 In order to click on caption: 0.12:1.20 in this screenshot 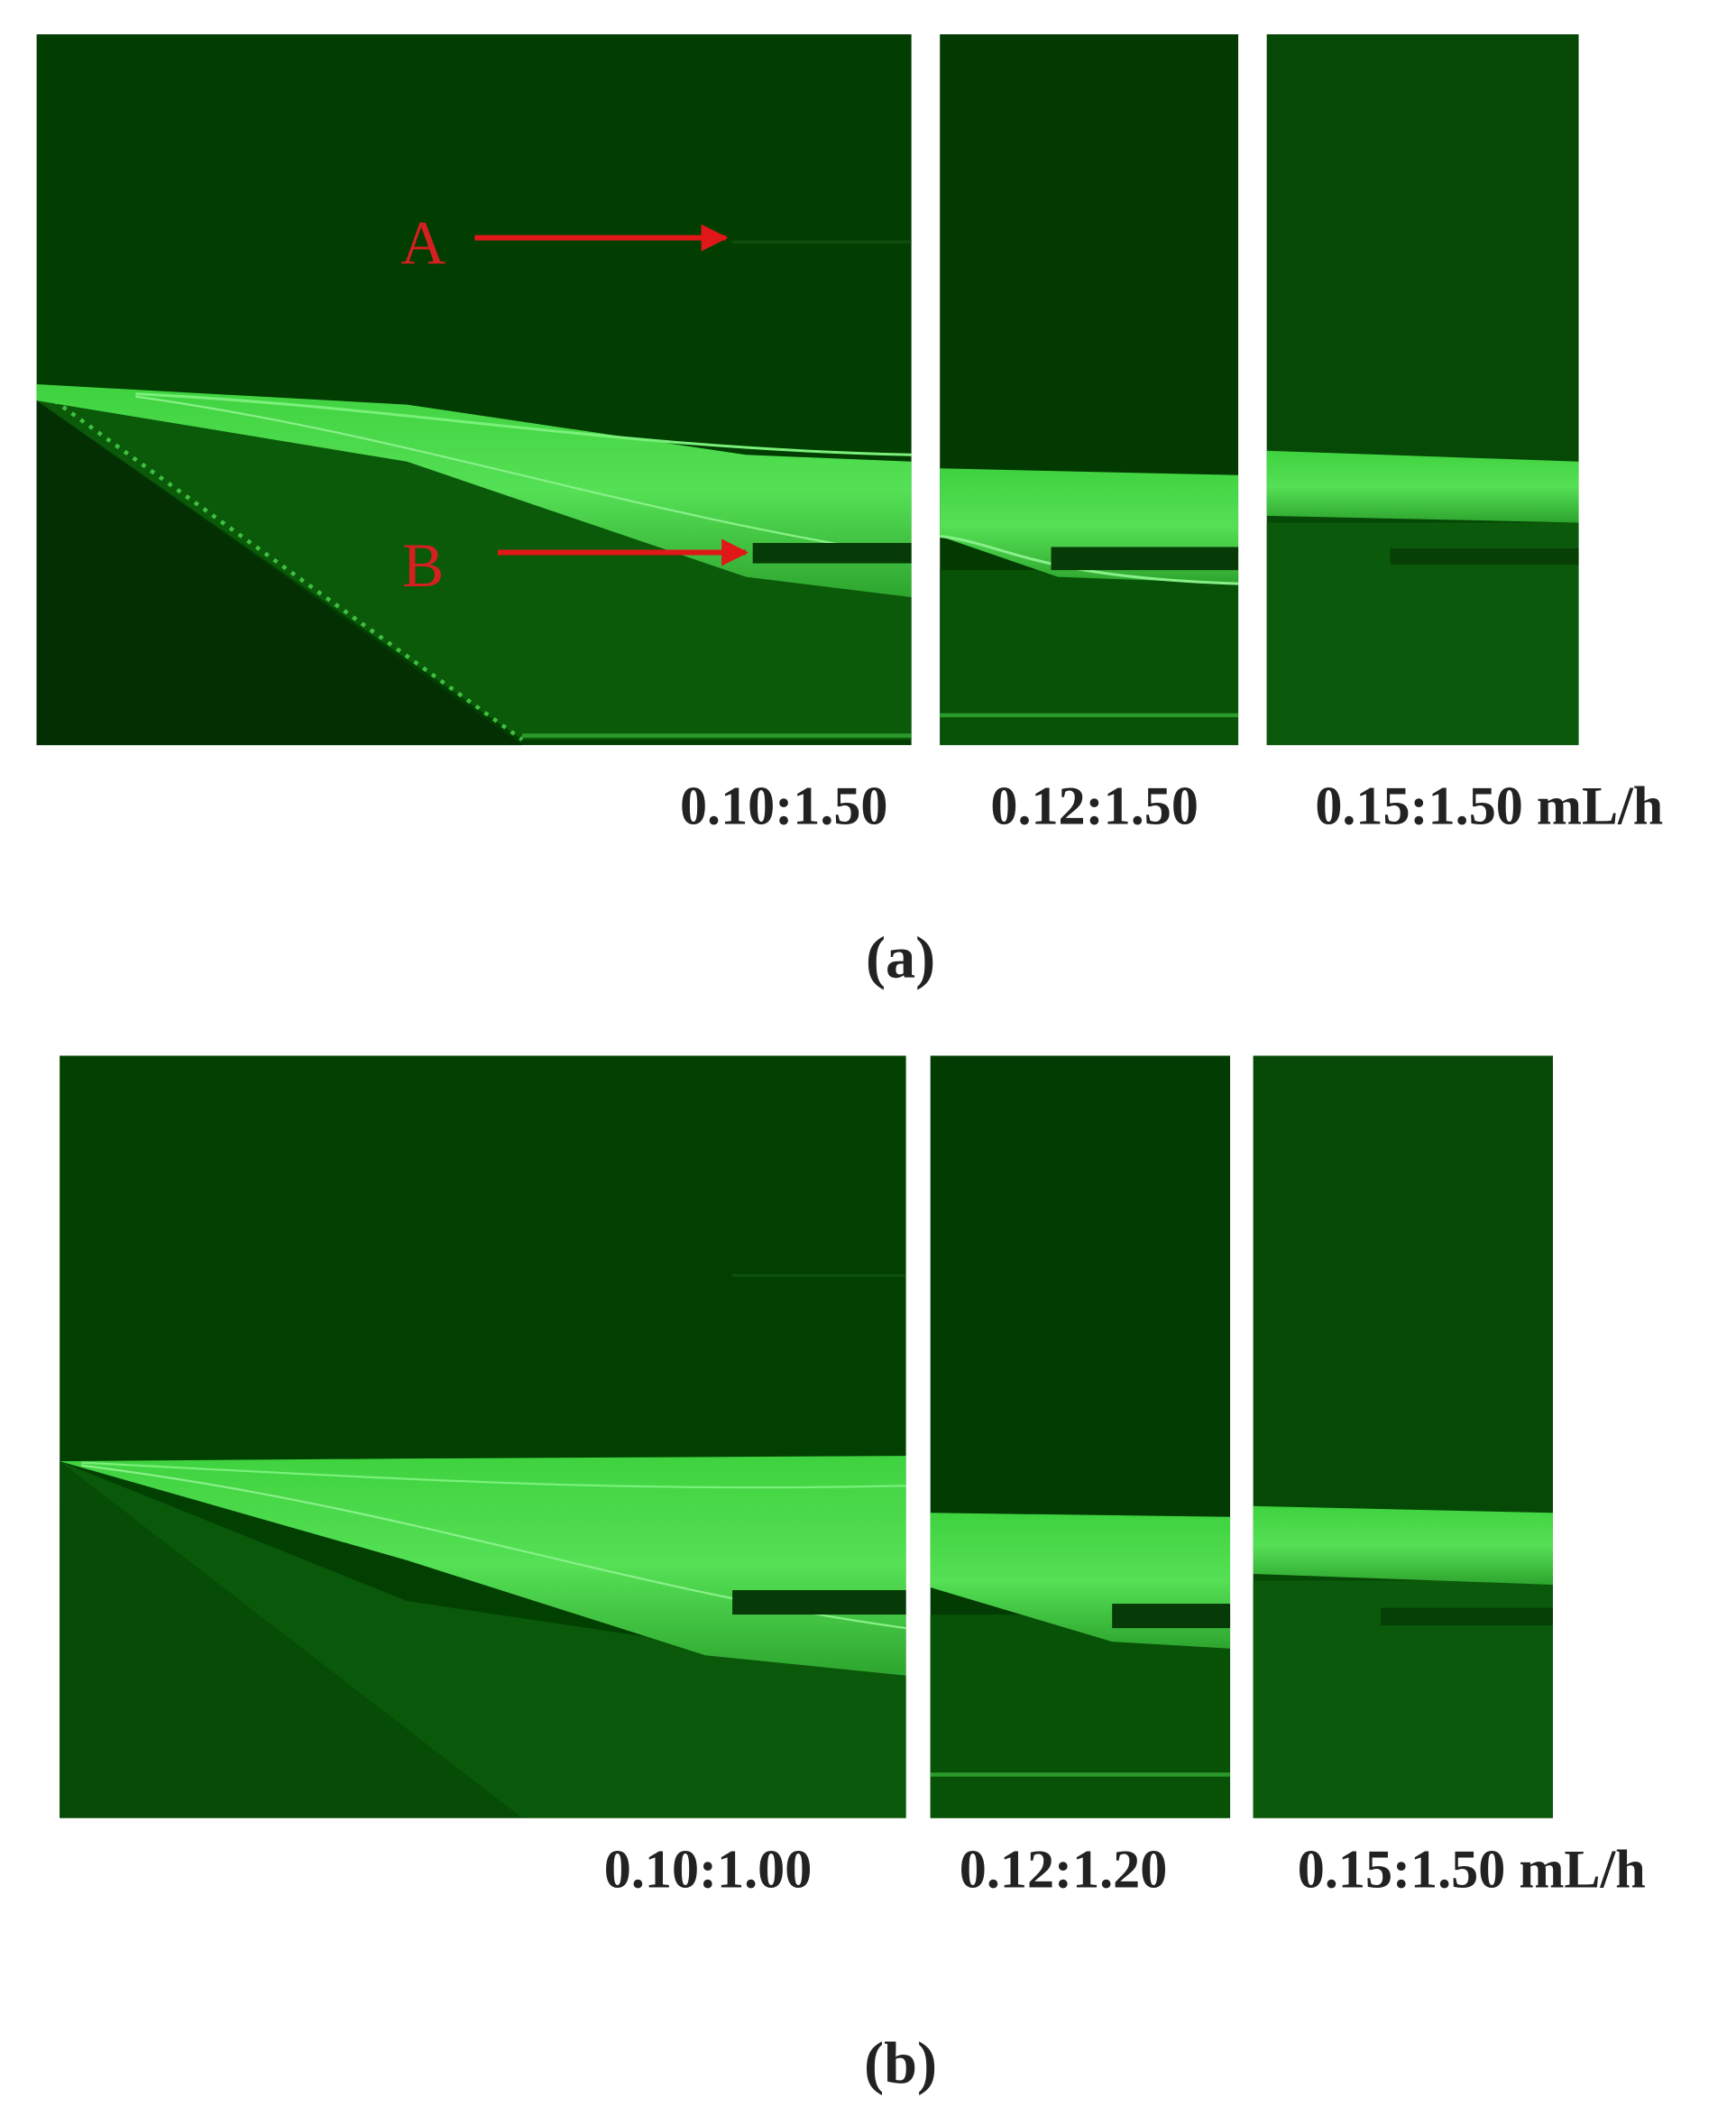, I will do `click(1064, 1870)`.